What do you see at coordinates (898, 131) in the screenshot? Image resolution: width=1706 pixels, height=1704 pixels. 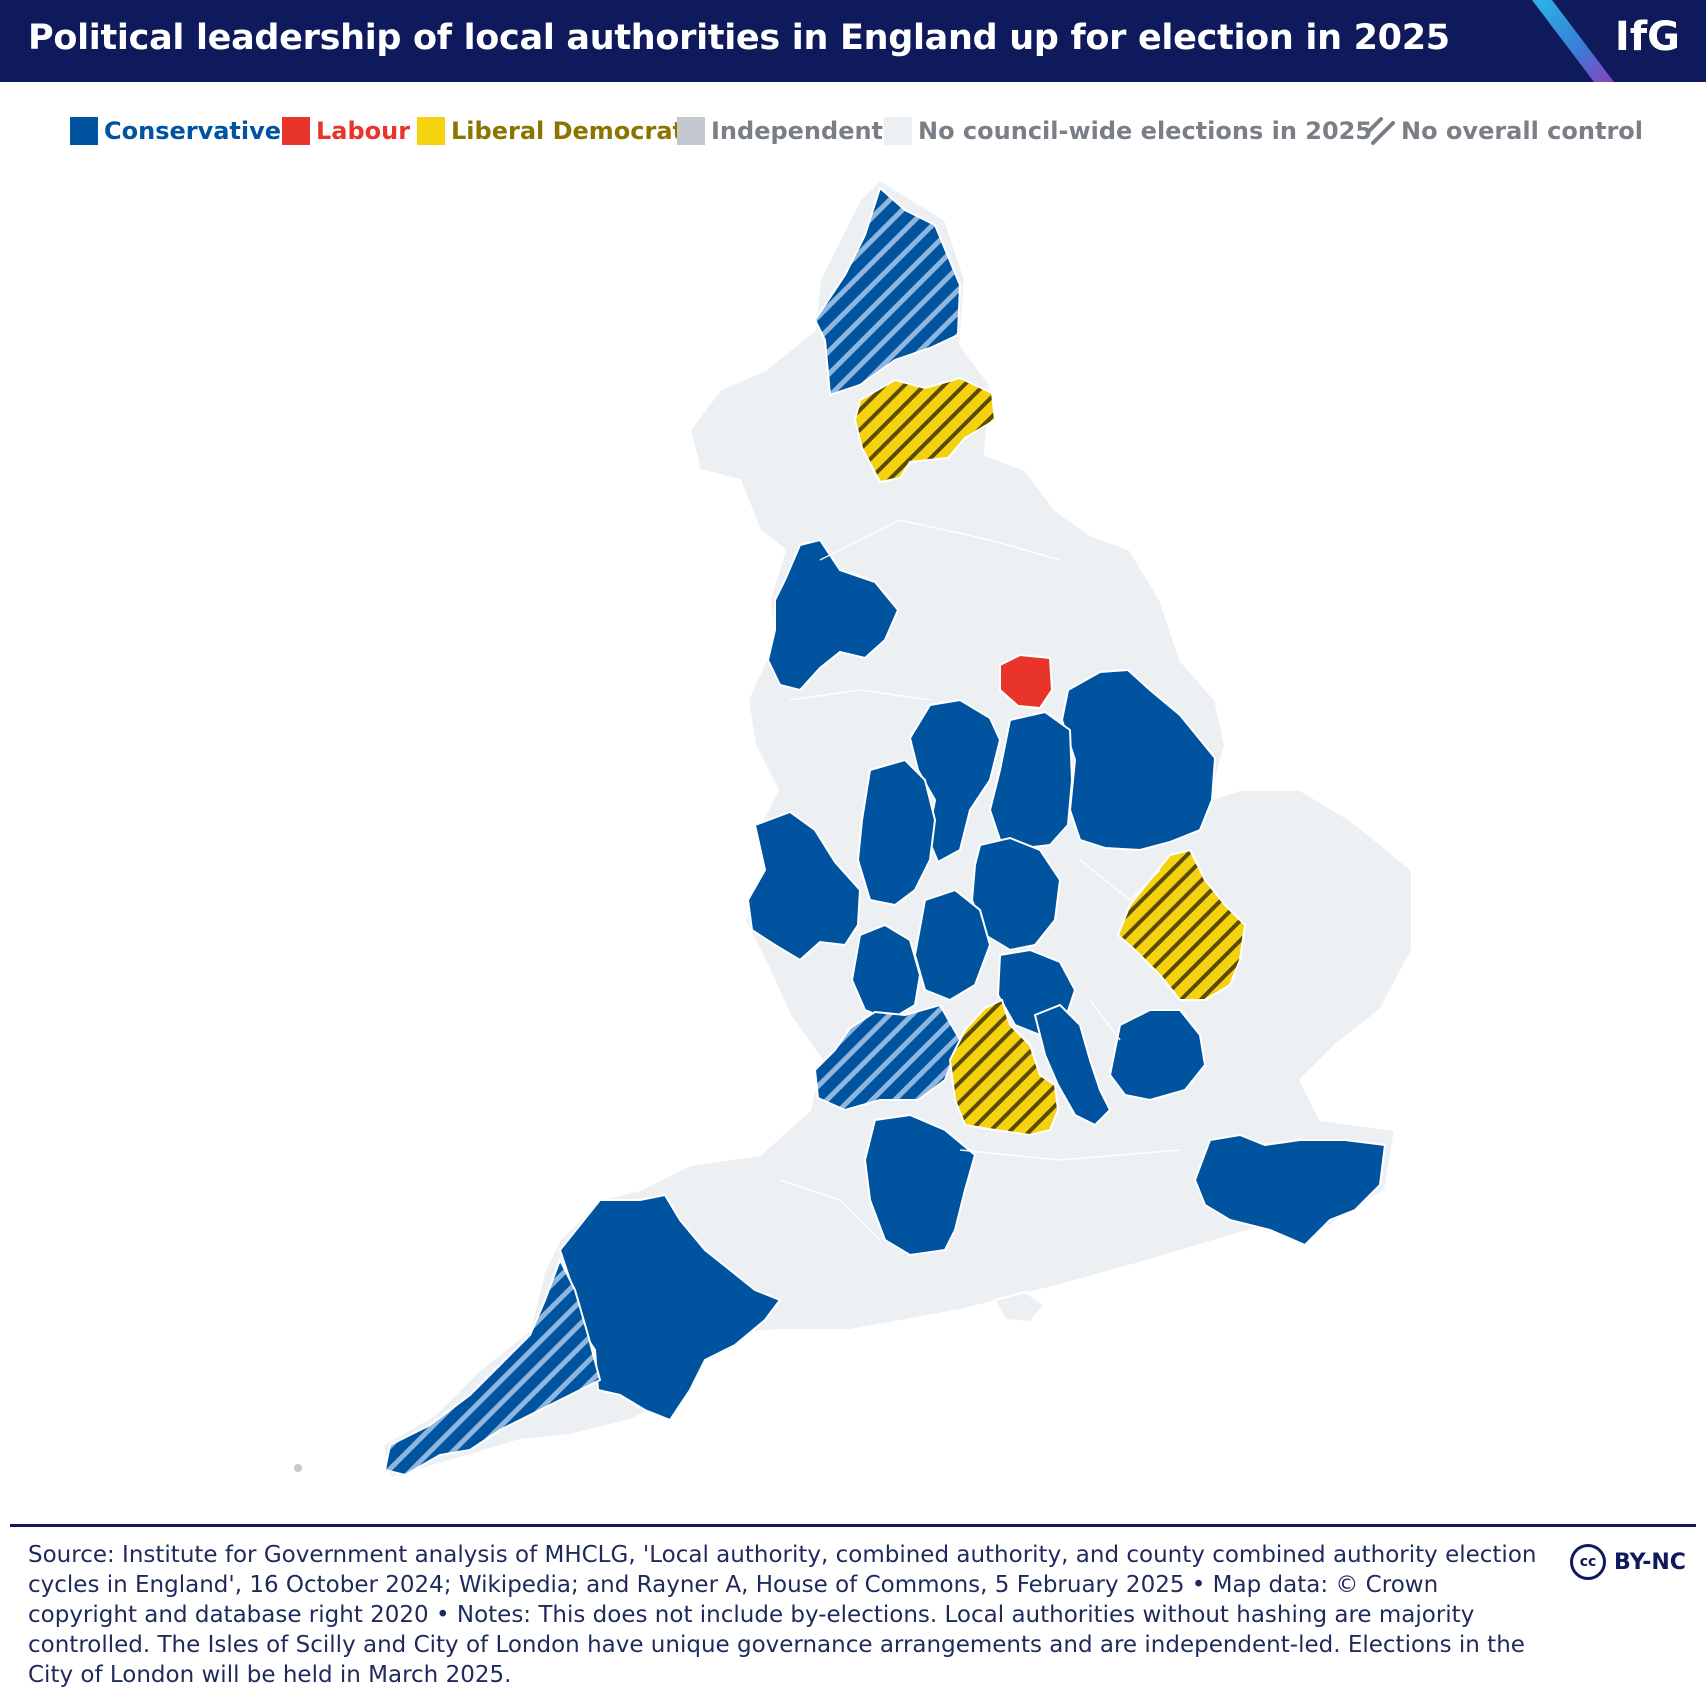 I see `legend-swatch-no-election` at bounding box center [898, 131].